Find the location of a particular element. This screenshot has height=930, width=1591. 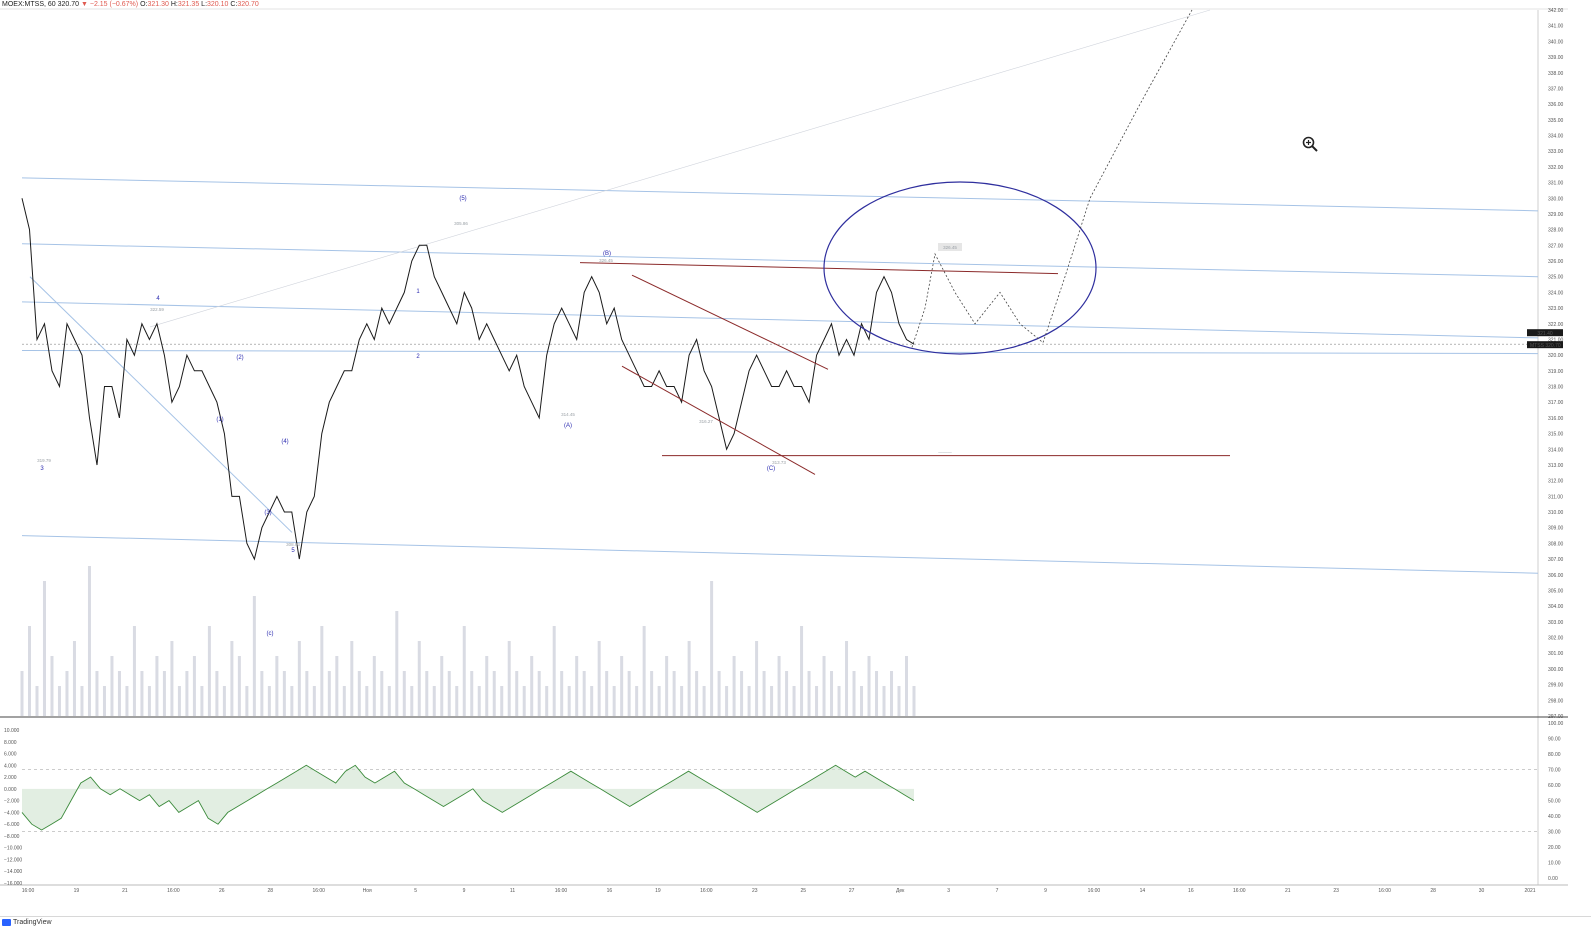

tradingview-logo-icon is located at coordinates (6, 922).